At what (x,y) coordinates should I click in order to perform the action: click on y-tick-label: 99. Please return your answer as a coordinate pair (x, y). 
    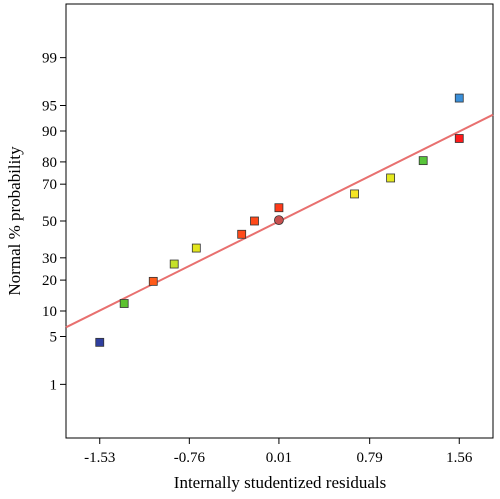
    Looking at the image, I should click on (49, 59).